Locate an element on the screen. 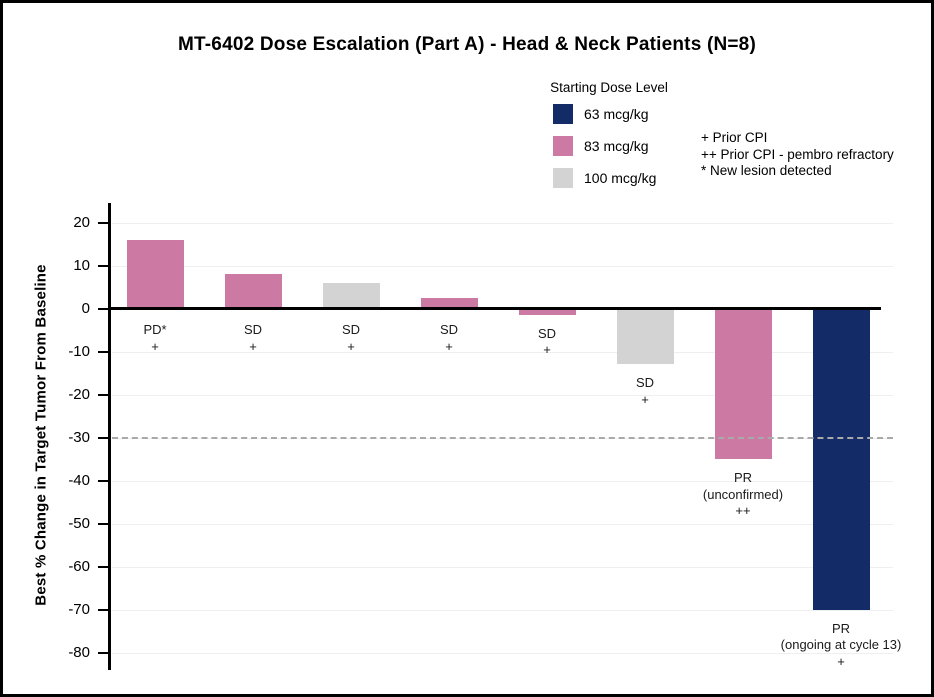 The image size is (934, 697). y-axis-tick-label: -10 is located at coordinates (79, 351).